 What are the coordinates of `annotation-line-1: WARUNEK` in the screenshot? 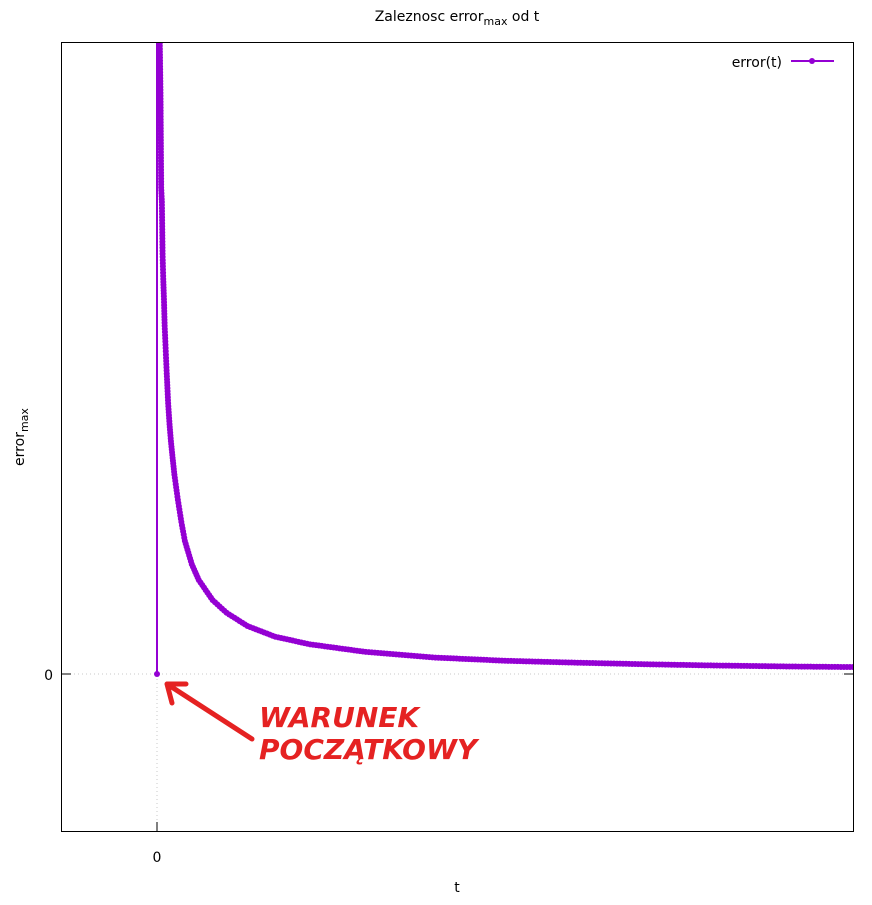 It's located at (340, 717).